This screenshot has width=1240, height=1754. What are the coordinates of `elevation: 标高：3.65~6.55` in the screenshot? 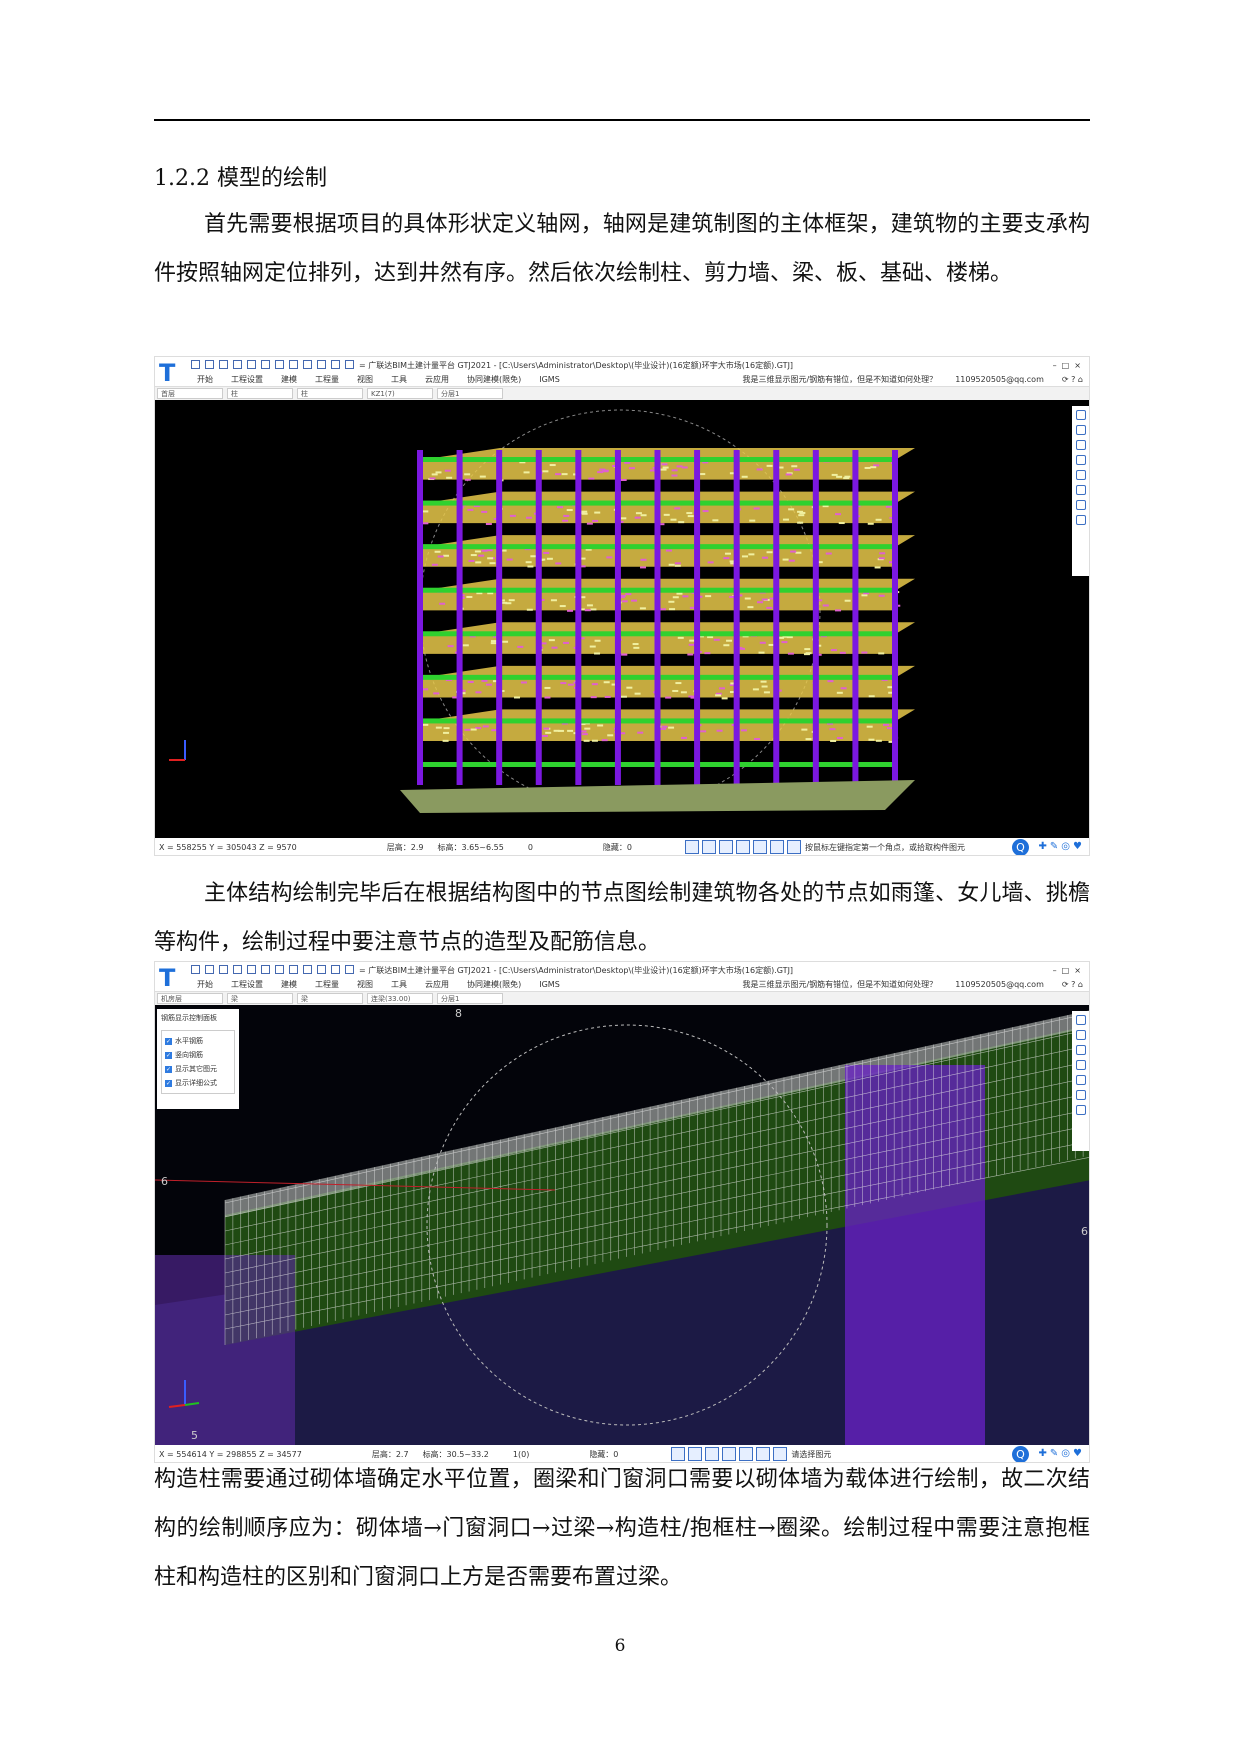 It's located at (470, 847).